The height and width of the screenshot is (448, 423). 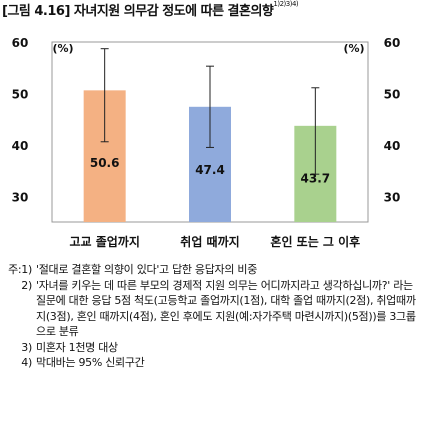 What do you see at coordinates (211, 363) in the screenshot?
I see `note-4: 4) 막대바는 95% 신뢰구간` at bounding box center [211, 363].